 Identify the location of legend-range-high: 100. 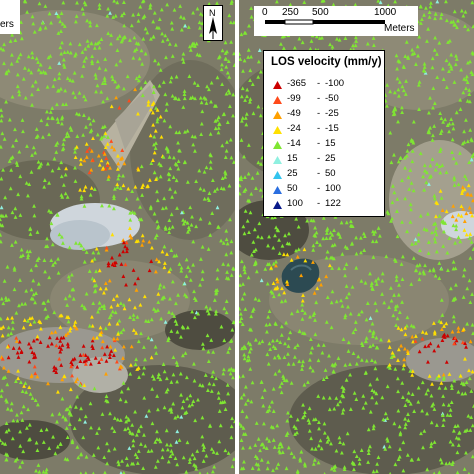
(333, 188).